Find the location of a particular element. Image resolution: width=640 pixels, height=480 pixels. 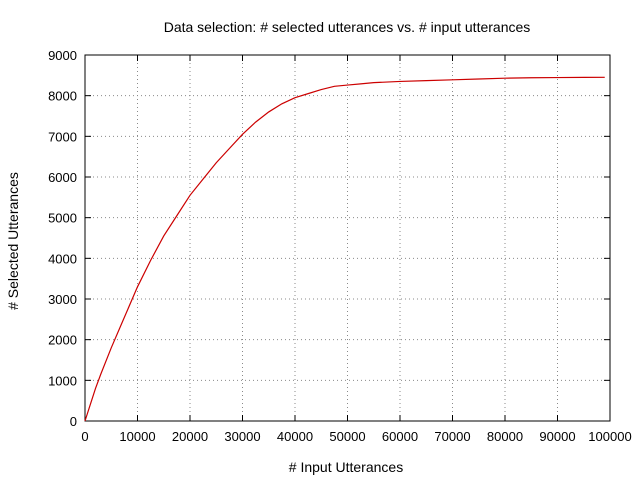

y-tick-label: 9000 is located at coordinates (62, 55).